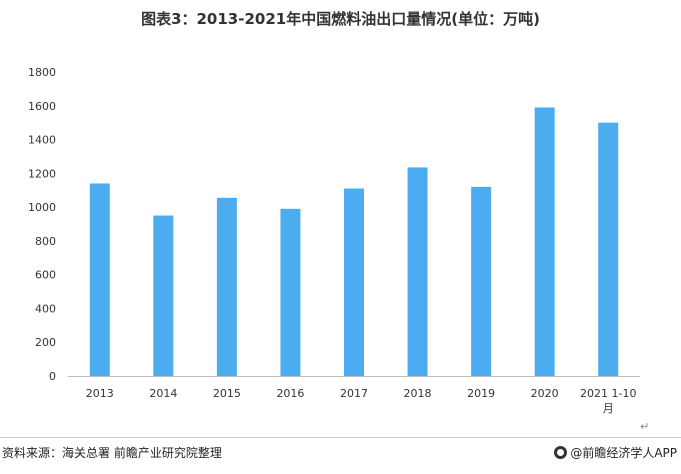  What do you see at coordinates (645, 426) in the screenshot?
I see `return-mark: ↵` at bounding box center [645, 426].